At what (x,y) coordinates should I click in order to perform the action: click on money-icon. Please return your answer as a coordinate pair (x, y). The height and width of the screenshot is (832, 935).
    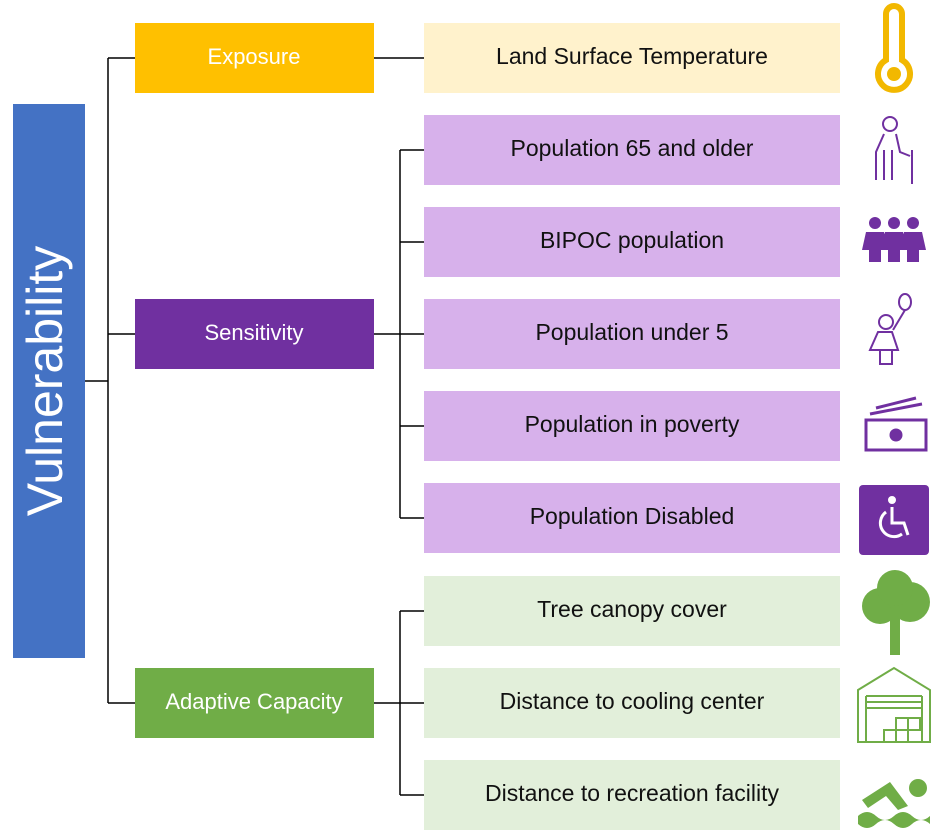
    Looking at the image, I should click on (896, 424).